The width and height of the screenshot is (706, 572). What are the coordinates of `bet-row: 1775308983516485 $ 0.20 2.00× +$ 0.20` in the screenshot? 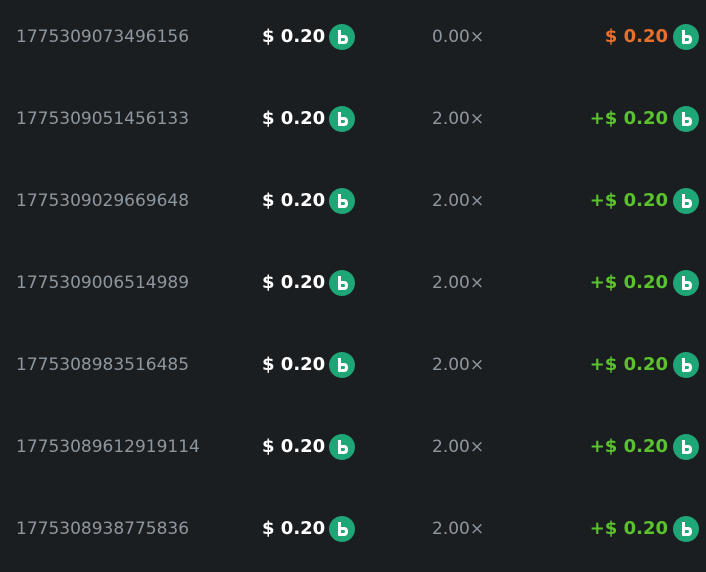 It's located at (353, 365).